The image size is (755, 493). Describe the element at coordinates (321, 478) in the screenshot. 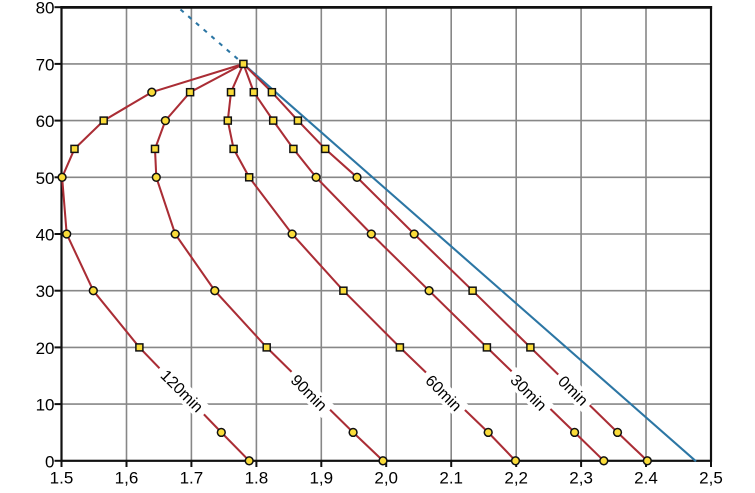

I see `svg-text: 1,9` at that location.